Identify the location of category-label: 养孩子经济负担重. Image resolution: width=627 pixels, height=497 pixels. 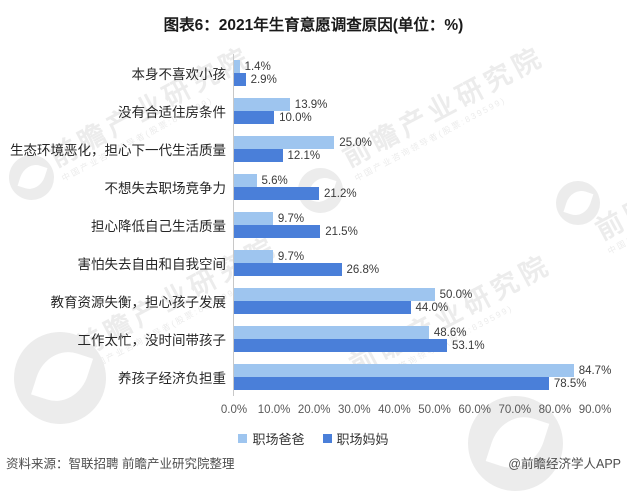
(172, 378).